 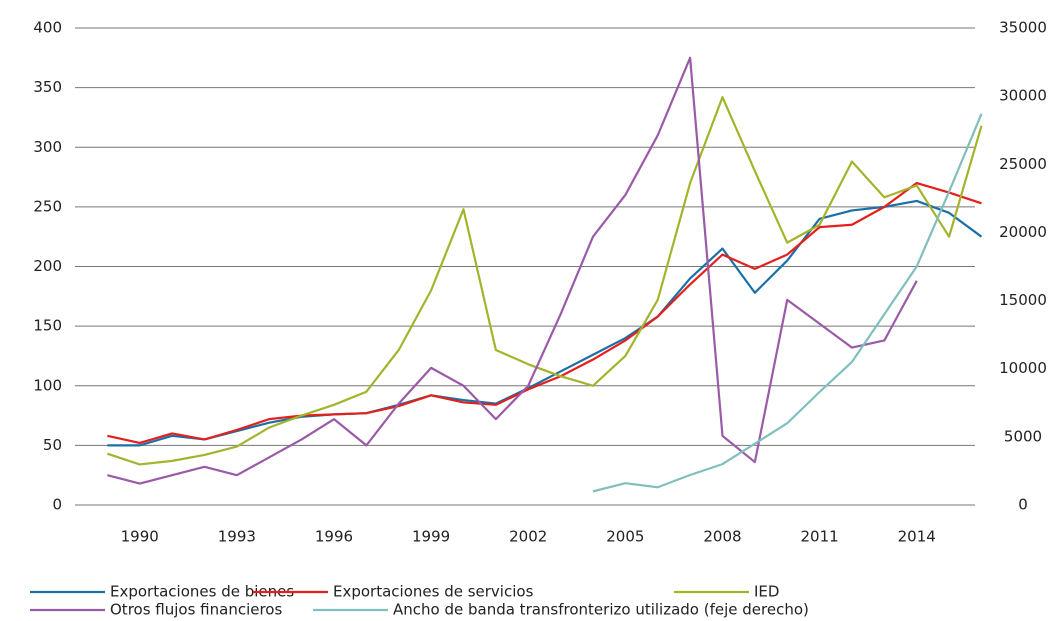 What do you see at coordinates (47, 326) in the screenshot?
I see `y-tick-label: 150` at bounding box center [47, 326].